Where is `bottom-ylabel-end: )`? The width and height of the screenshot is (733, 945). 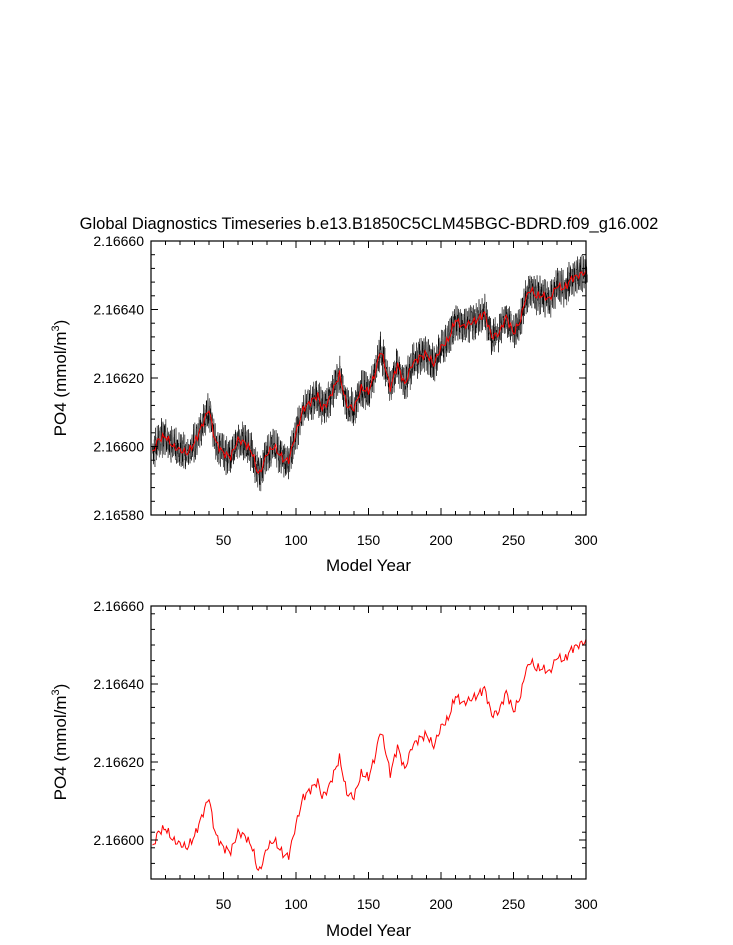 bottom-ylabel-end: ) is located at coordinates (60, 687).